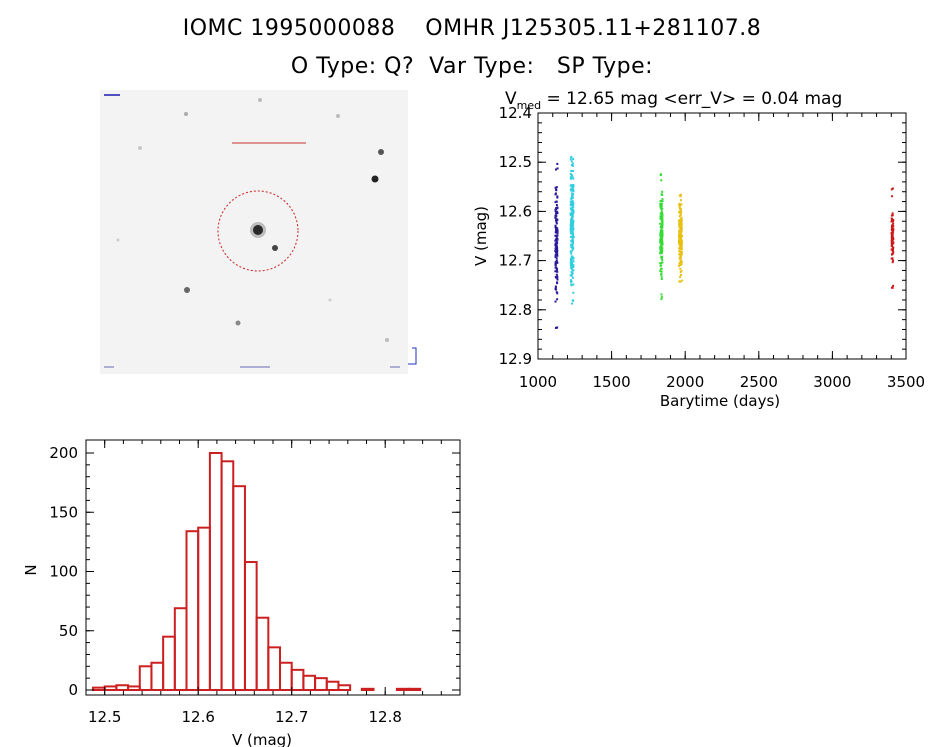 This screenshot has height=747, width=944. I want to click on lc-ytick-label: 12.7, so click(515, 261).